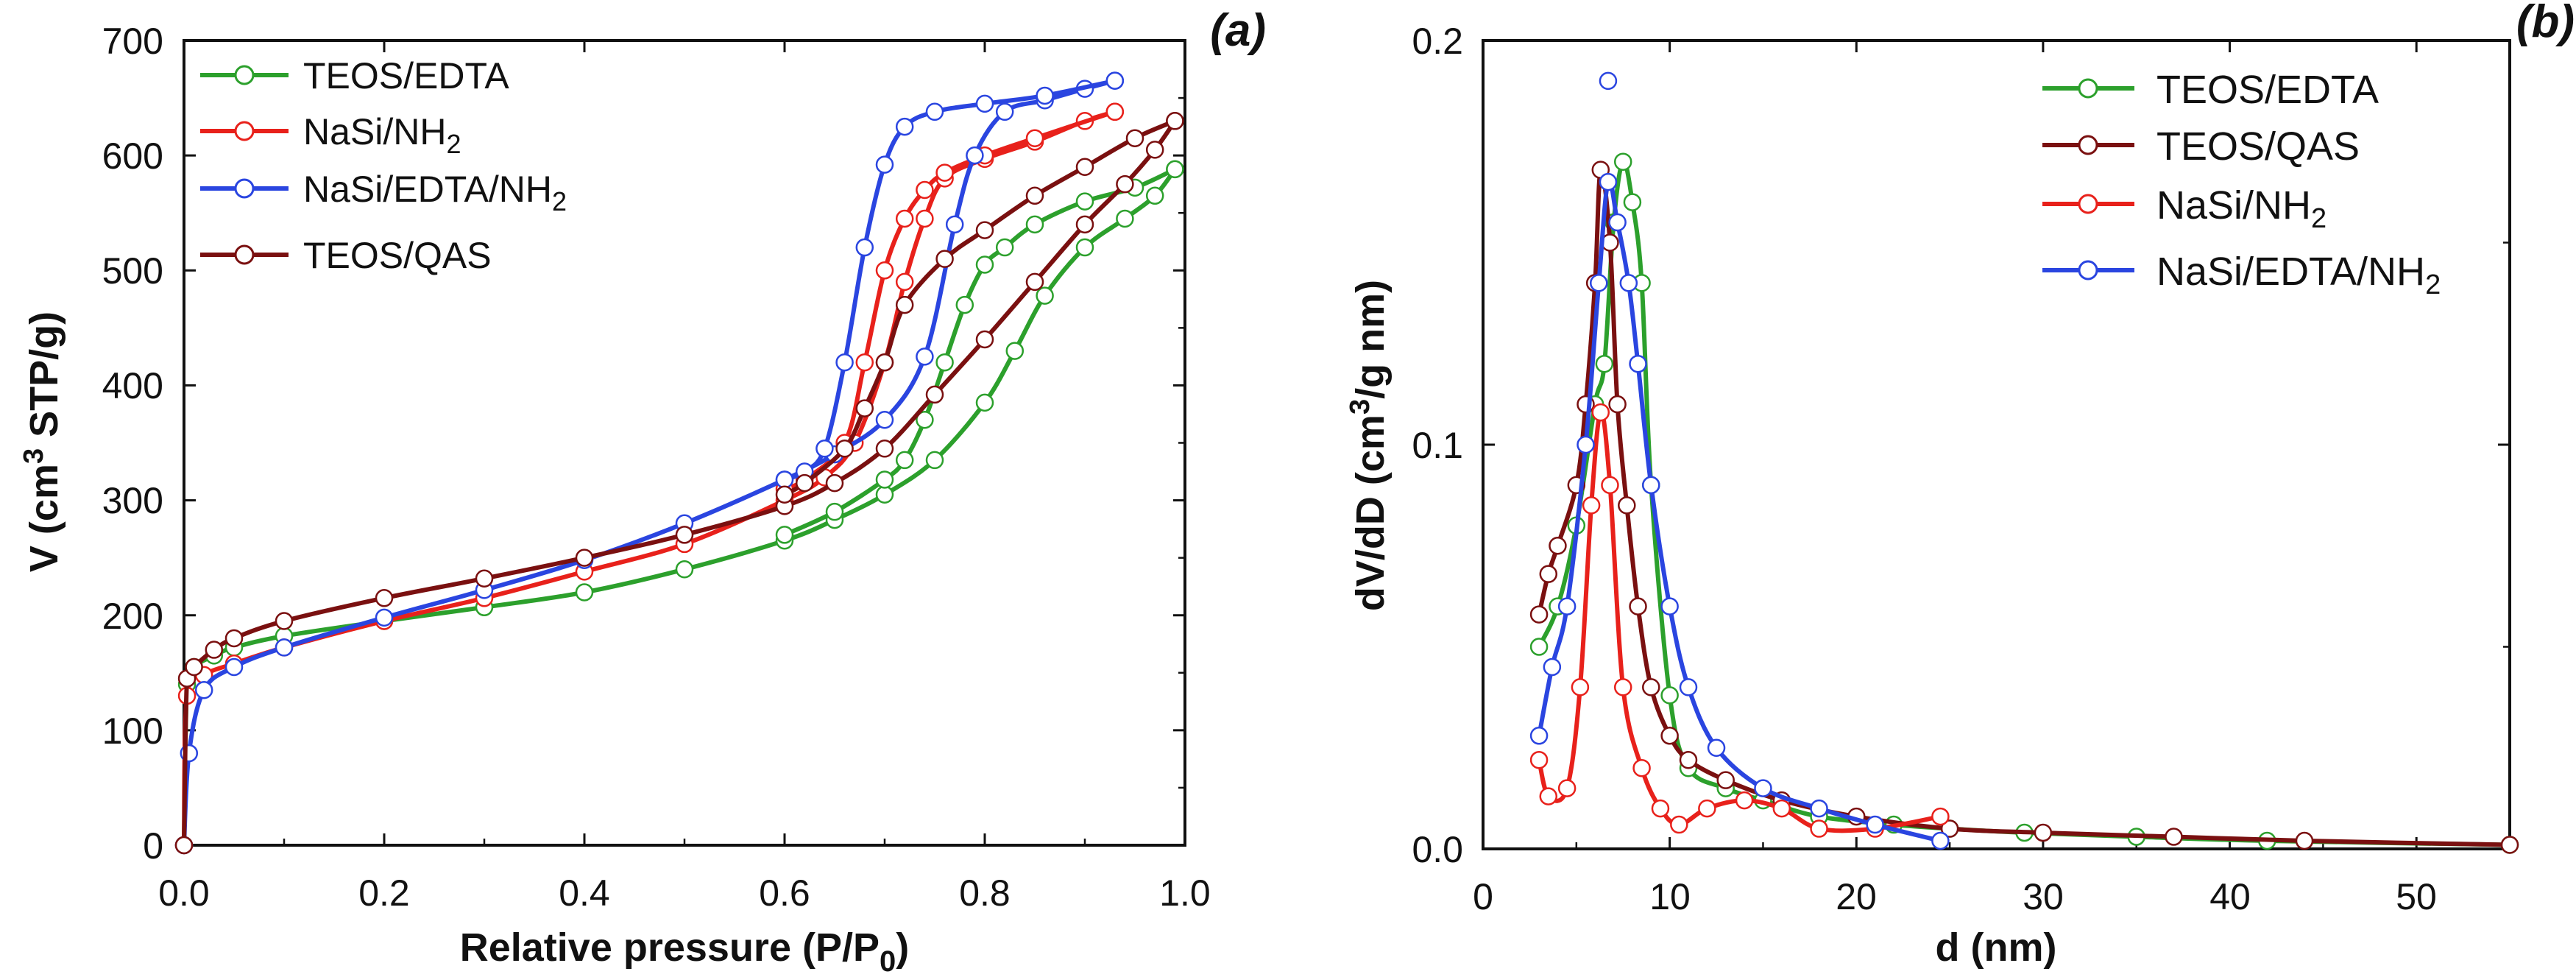 Image resolution: width=2576 pixels, height=977 pixels. What do you see at coordinates (1670, 897) in the screenshot?
I see `x-tick-label: 10` at bounding box center [1670, 897].